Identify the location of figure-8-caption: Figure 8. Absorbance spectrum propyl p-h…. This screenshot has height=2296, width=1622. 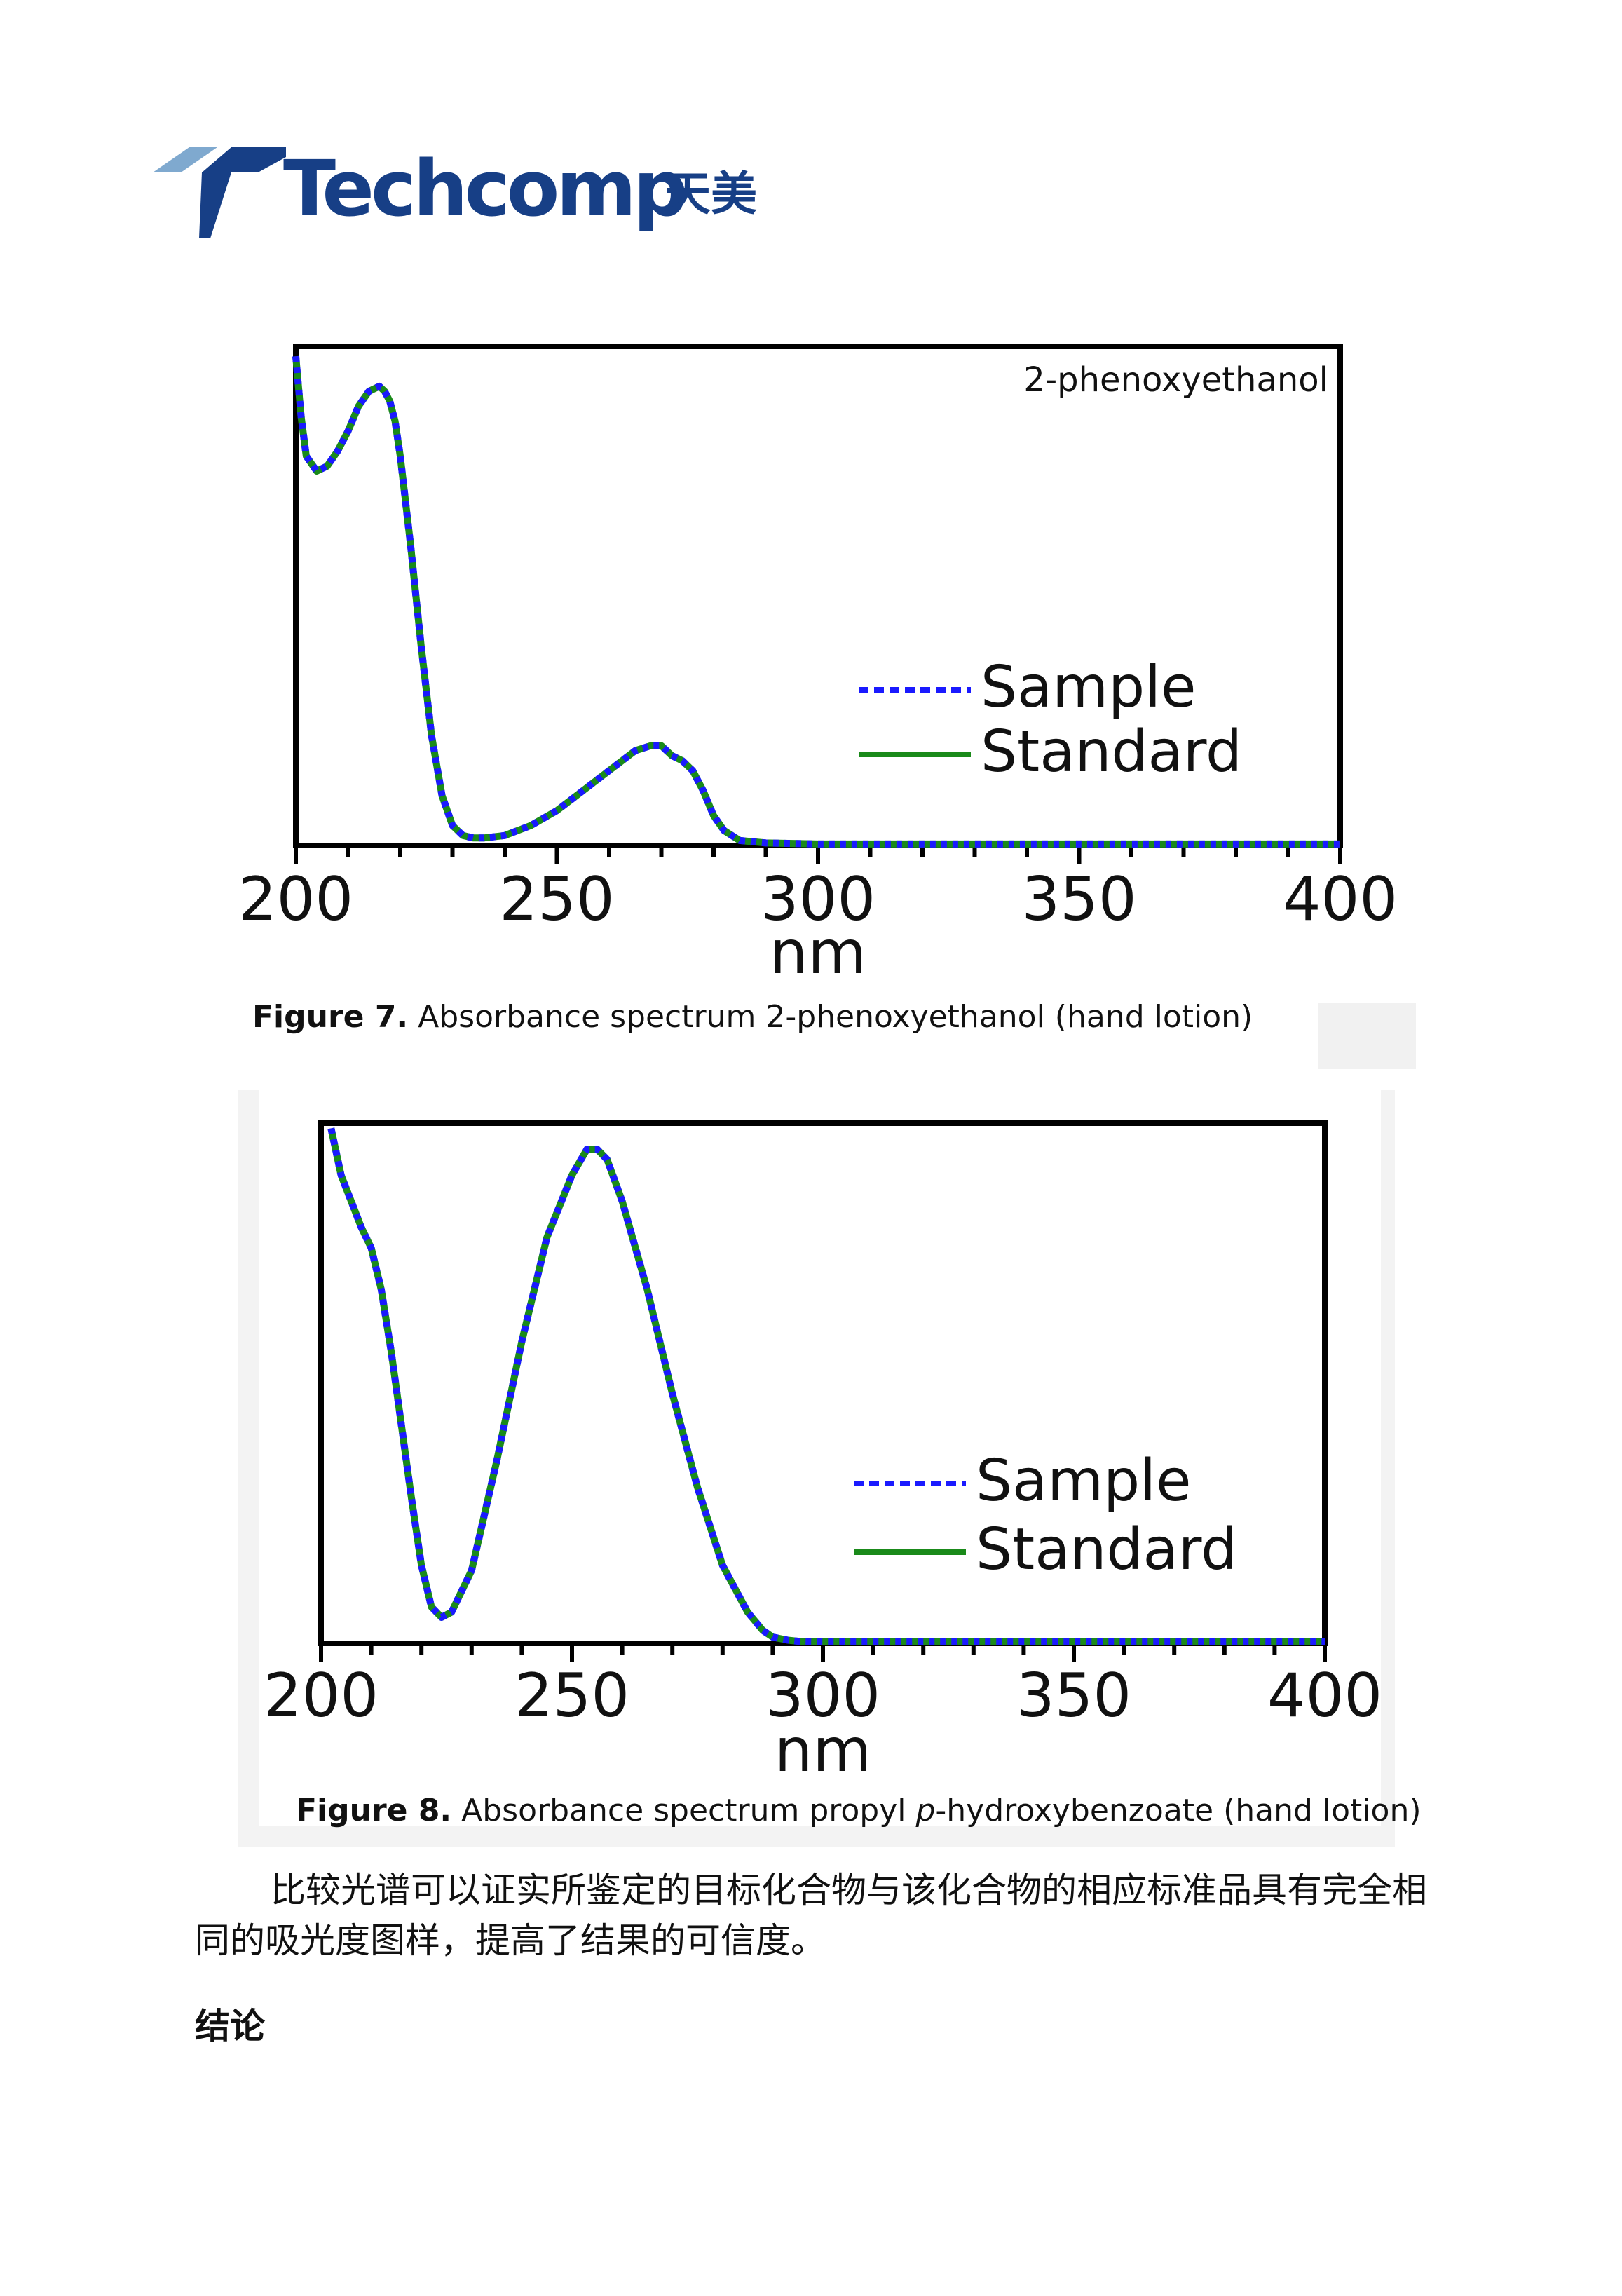
(859, 1810).